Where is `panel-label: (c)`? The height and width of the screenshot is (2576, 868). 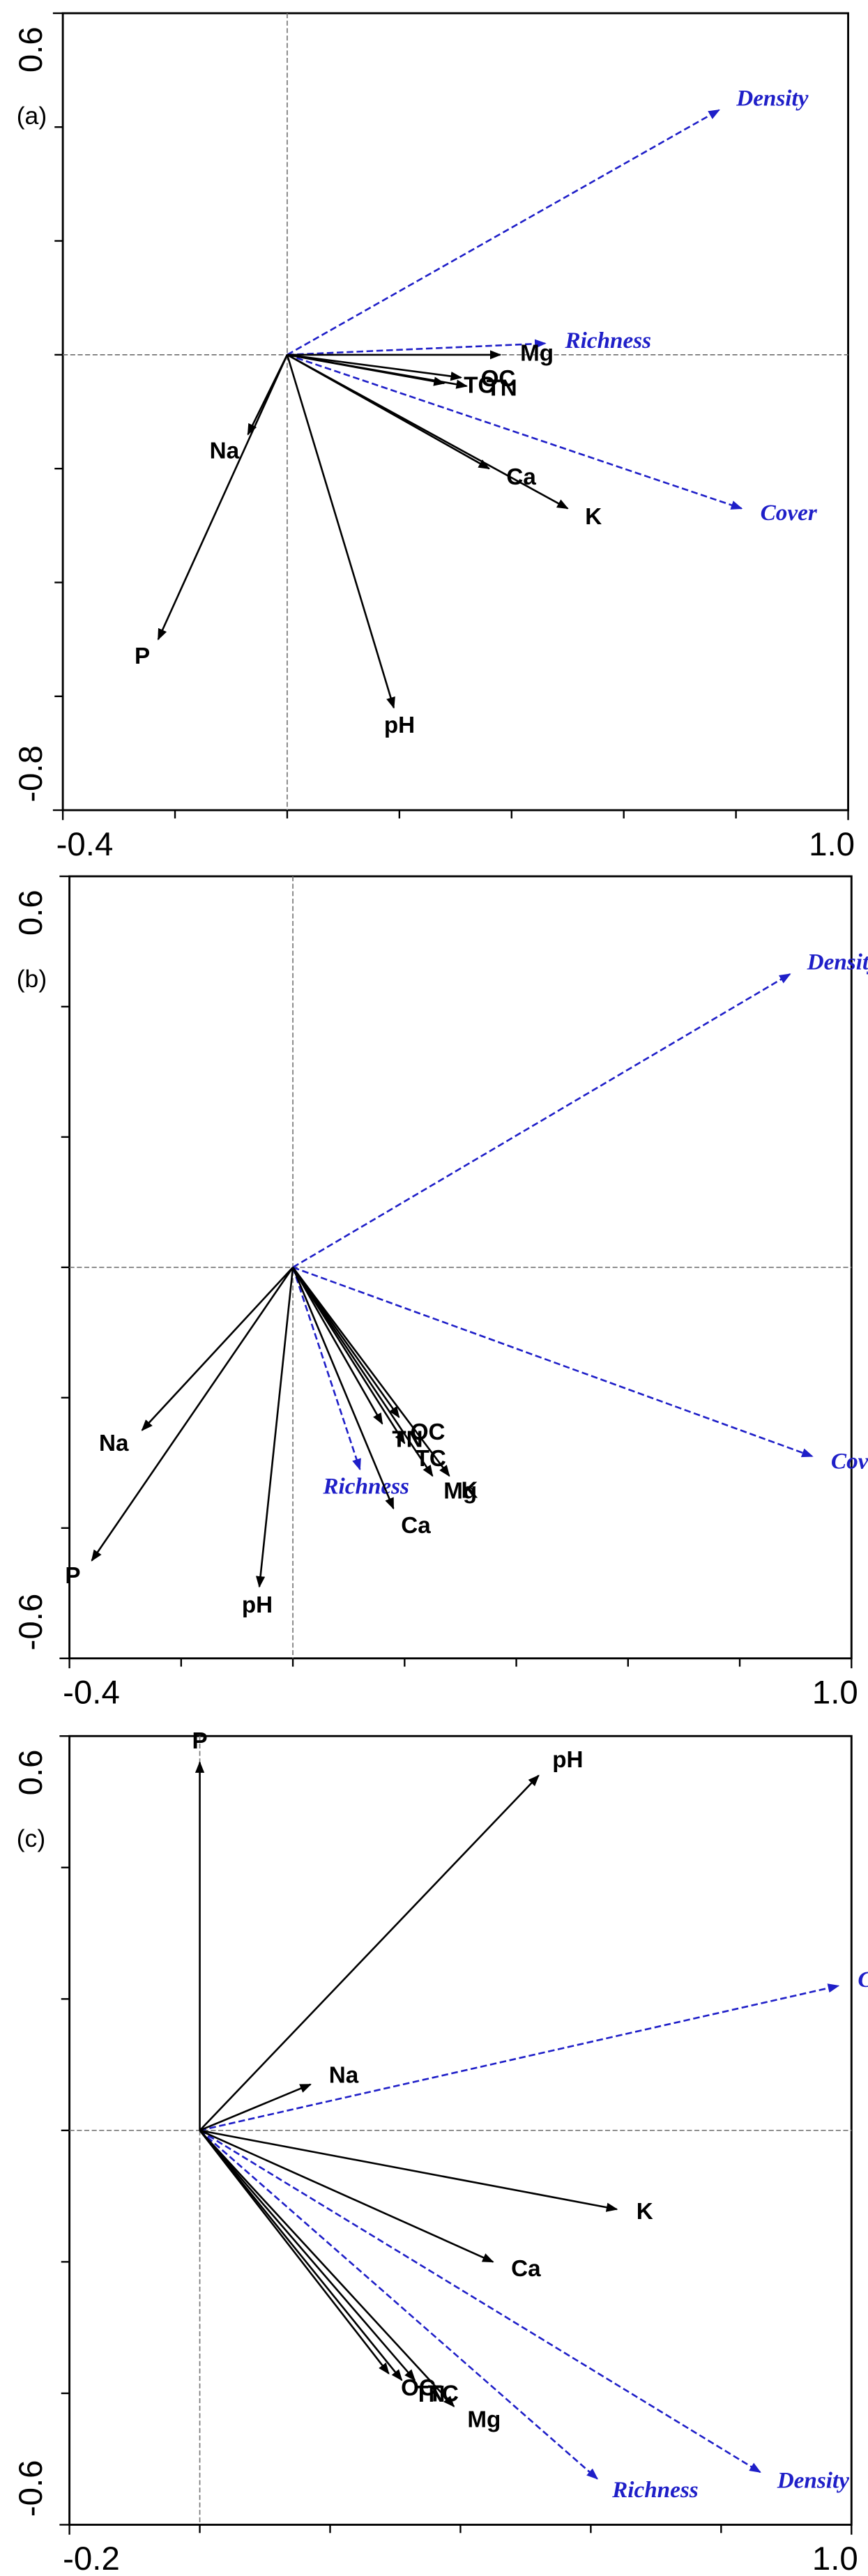 panel-label: (c) is located at coordinates (31, 1838).